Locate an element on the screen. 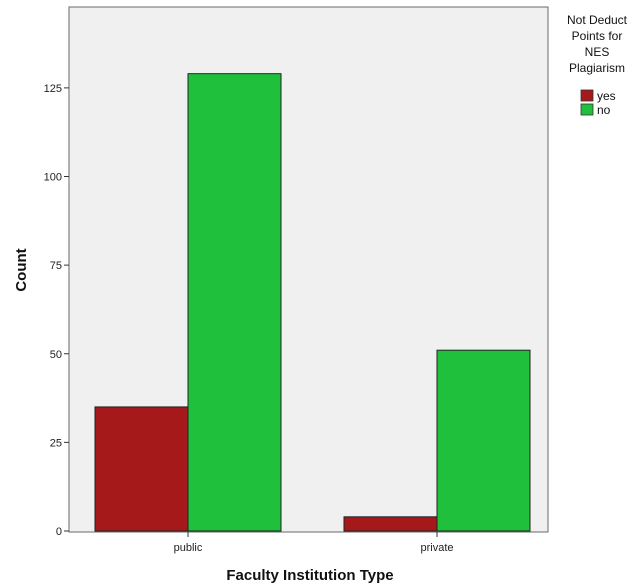  y-axis-title: Count is located at coordinates (21, 269).